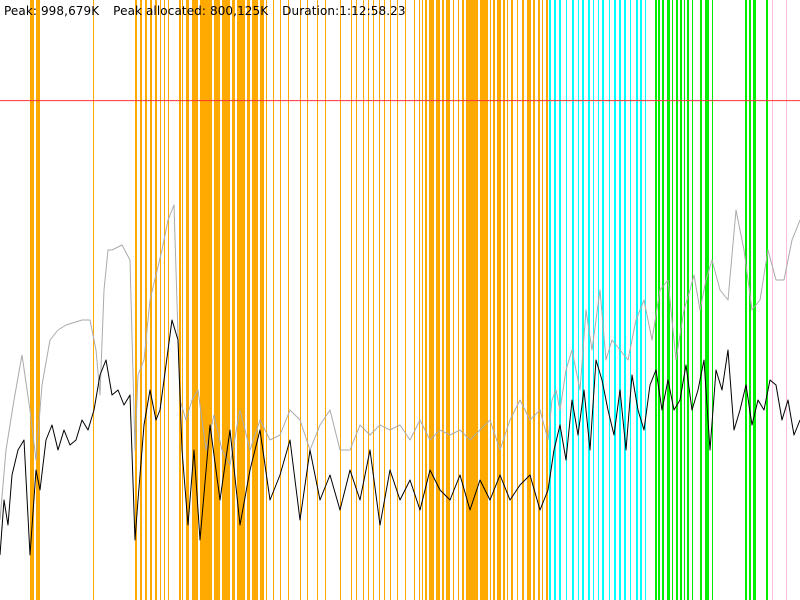  Describe the element at coordinates (191, 11) in the screenshot. I see `peak-allocated-stat: Peak allocated: 800,125K` at that location.